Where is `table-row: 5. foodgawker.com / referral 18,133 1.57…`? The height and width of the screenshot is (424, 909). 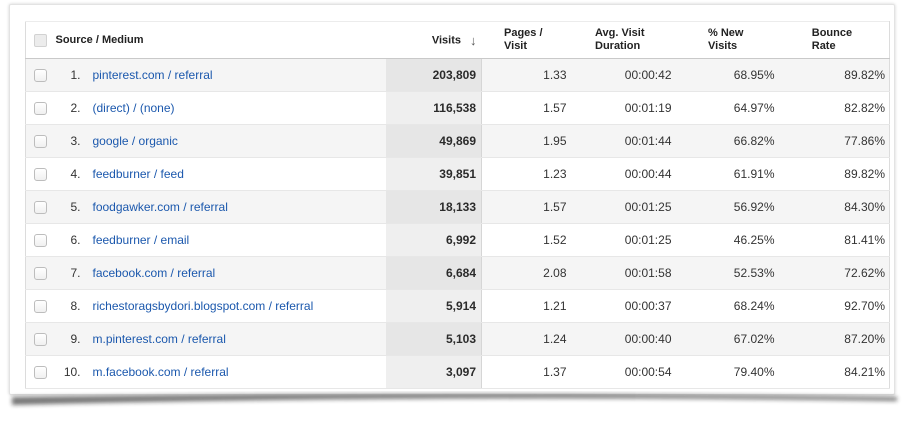 table-row: 5. foodgawker.com / referral 18,133 1.57… is located at coordinates (457, 207).